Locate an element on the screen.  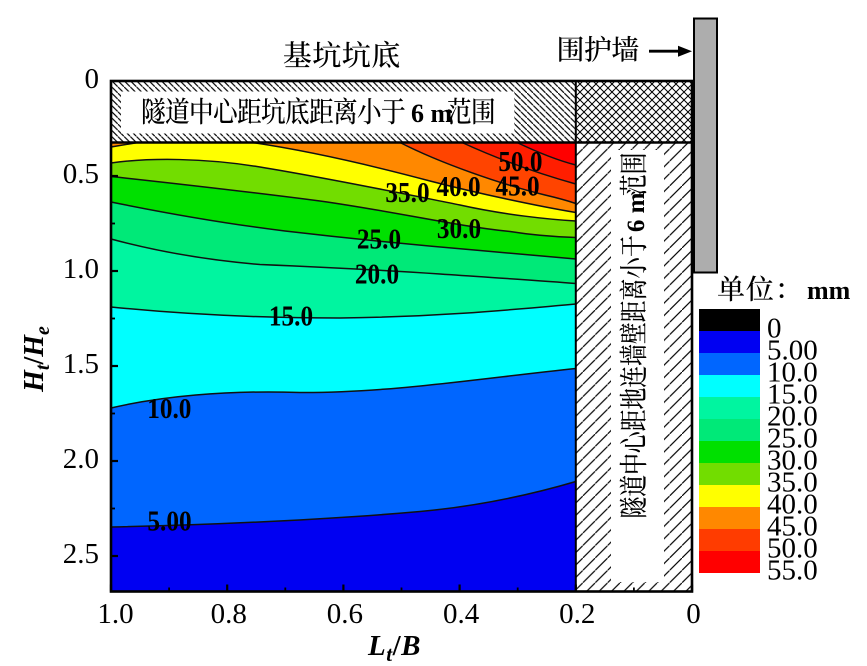
svg-text: 2.5 is located at coordinates (81, 554).